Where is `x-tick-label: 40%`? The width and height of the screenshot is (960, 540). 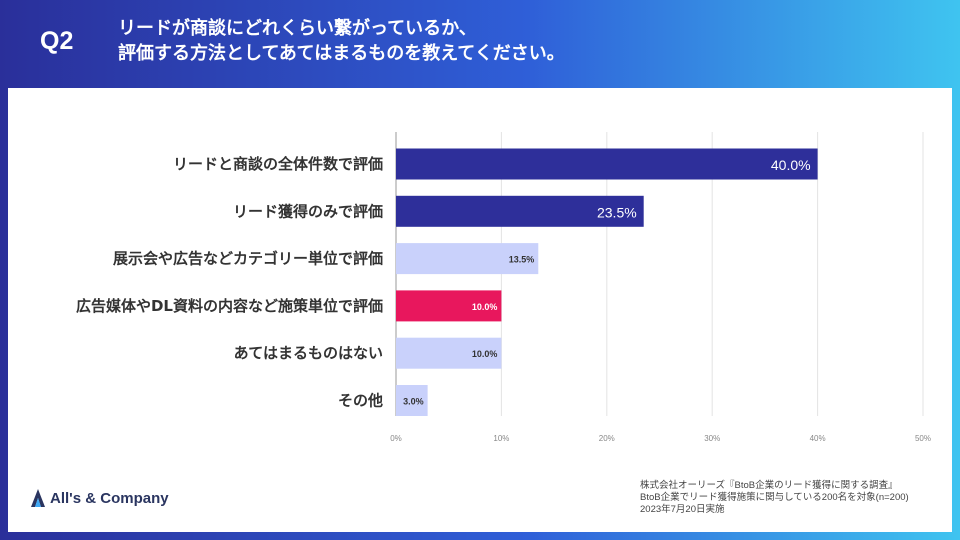 x-tick-label: 40% is located at coordinates (818, 438).